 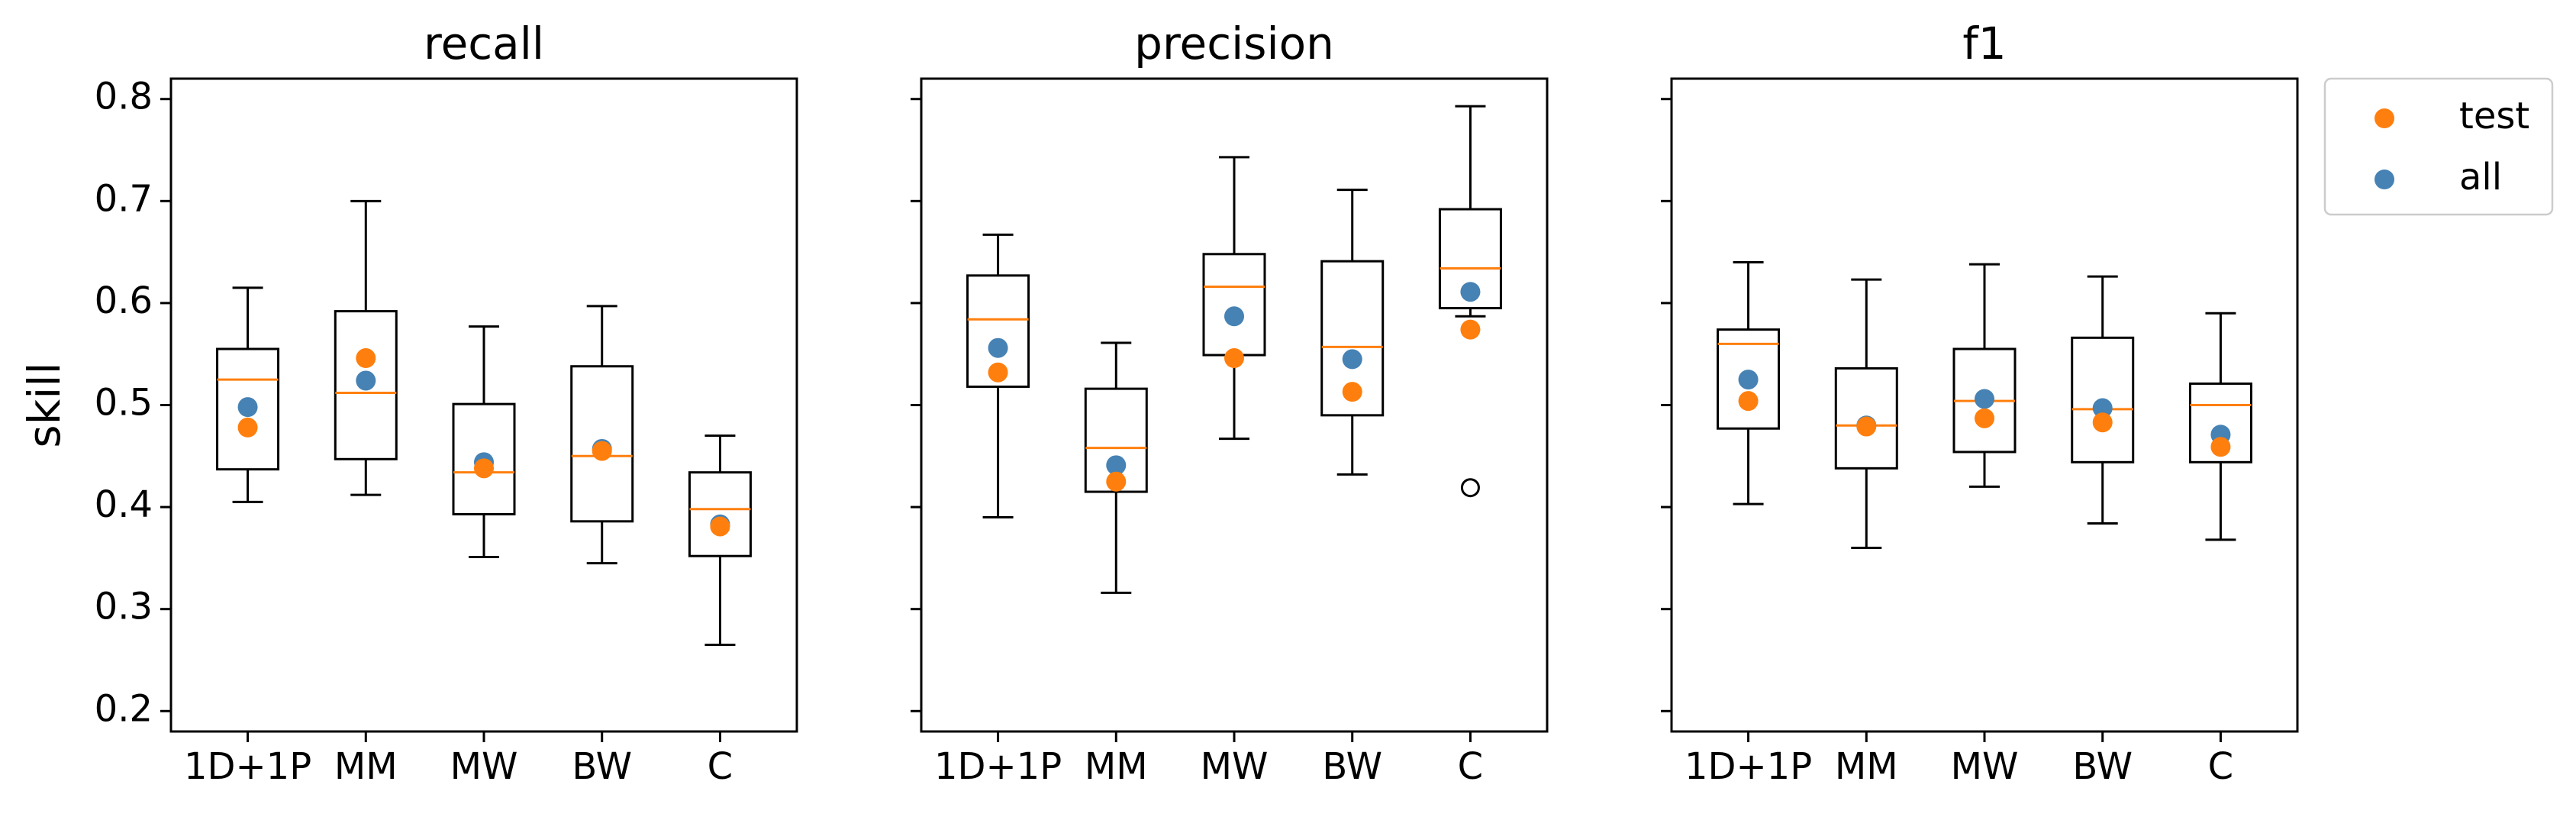 I want to click on y-tick-label: 0.3, so click(x=124, y=607).